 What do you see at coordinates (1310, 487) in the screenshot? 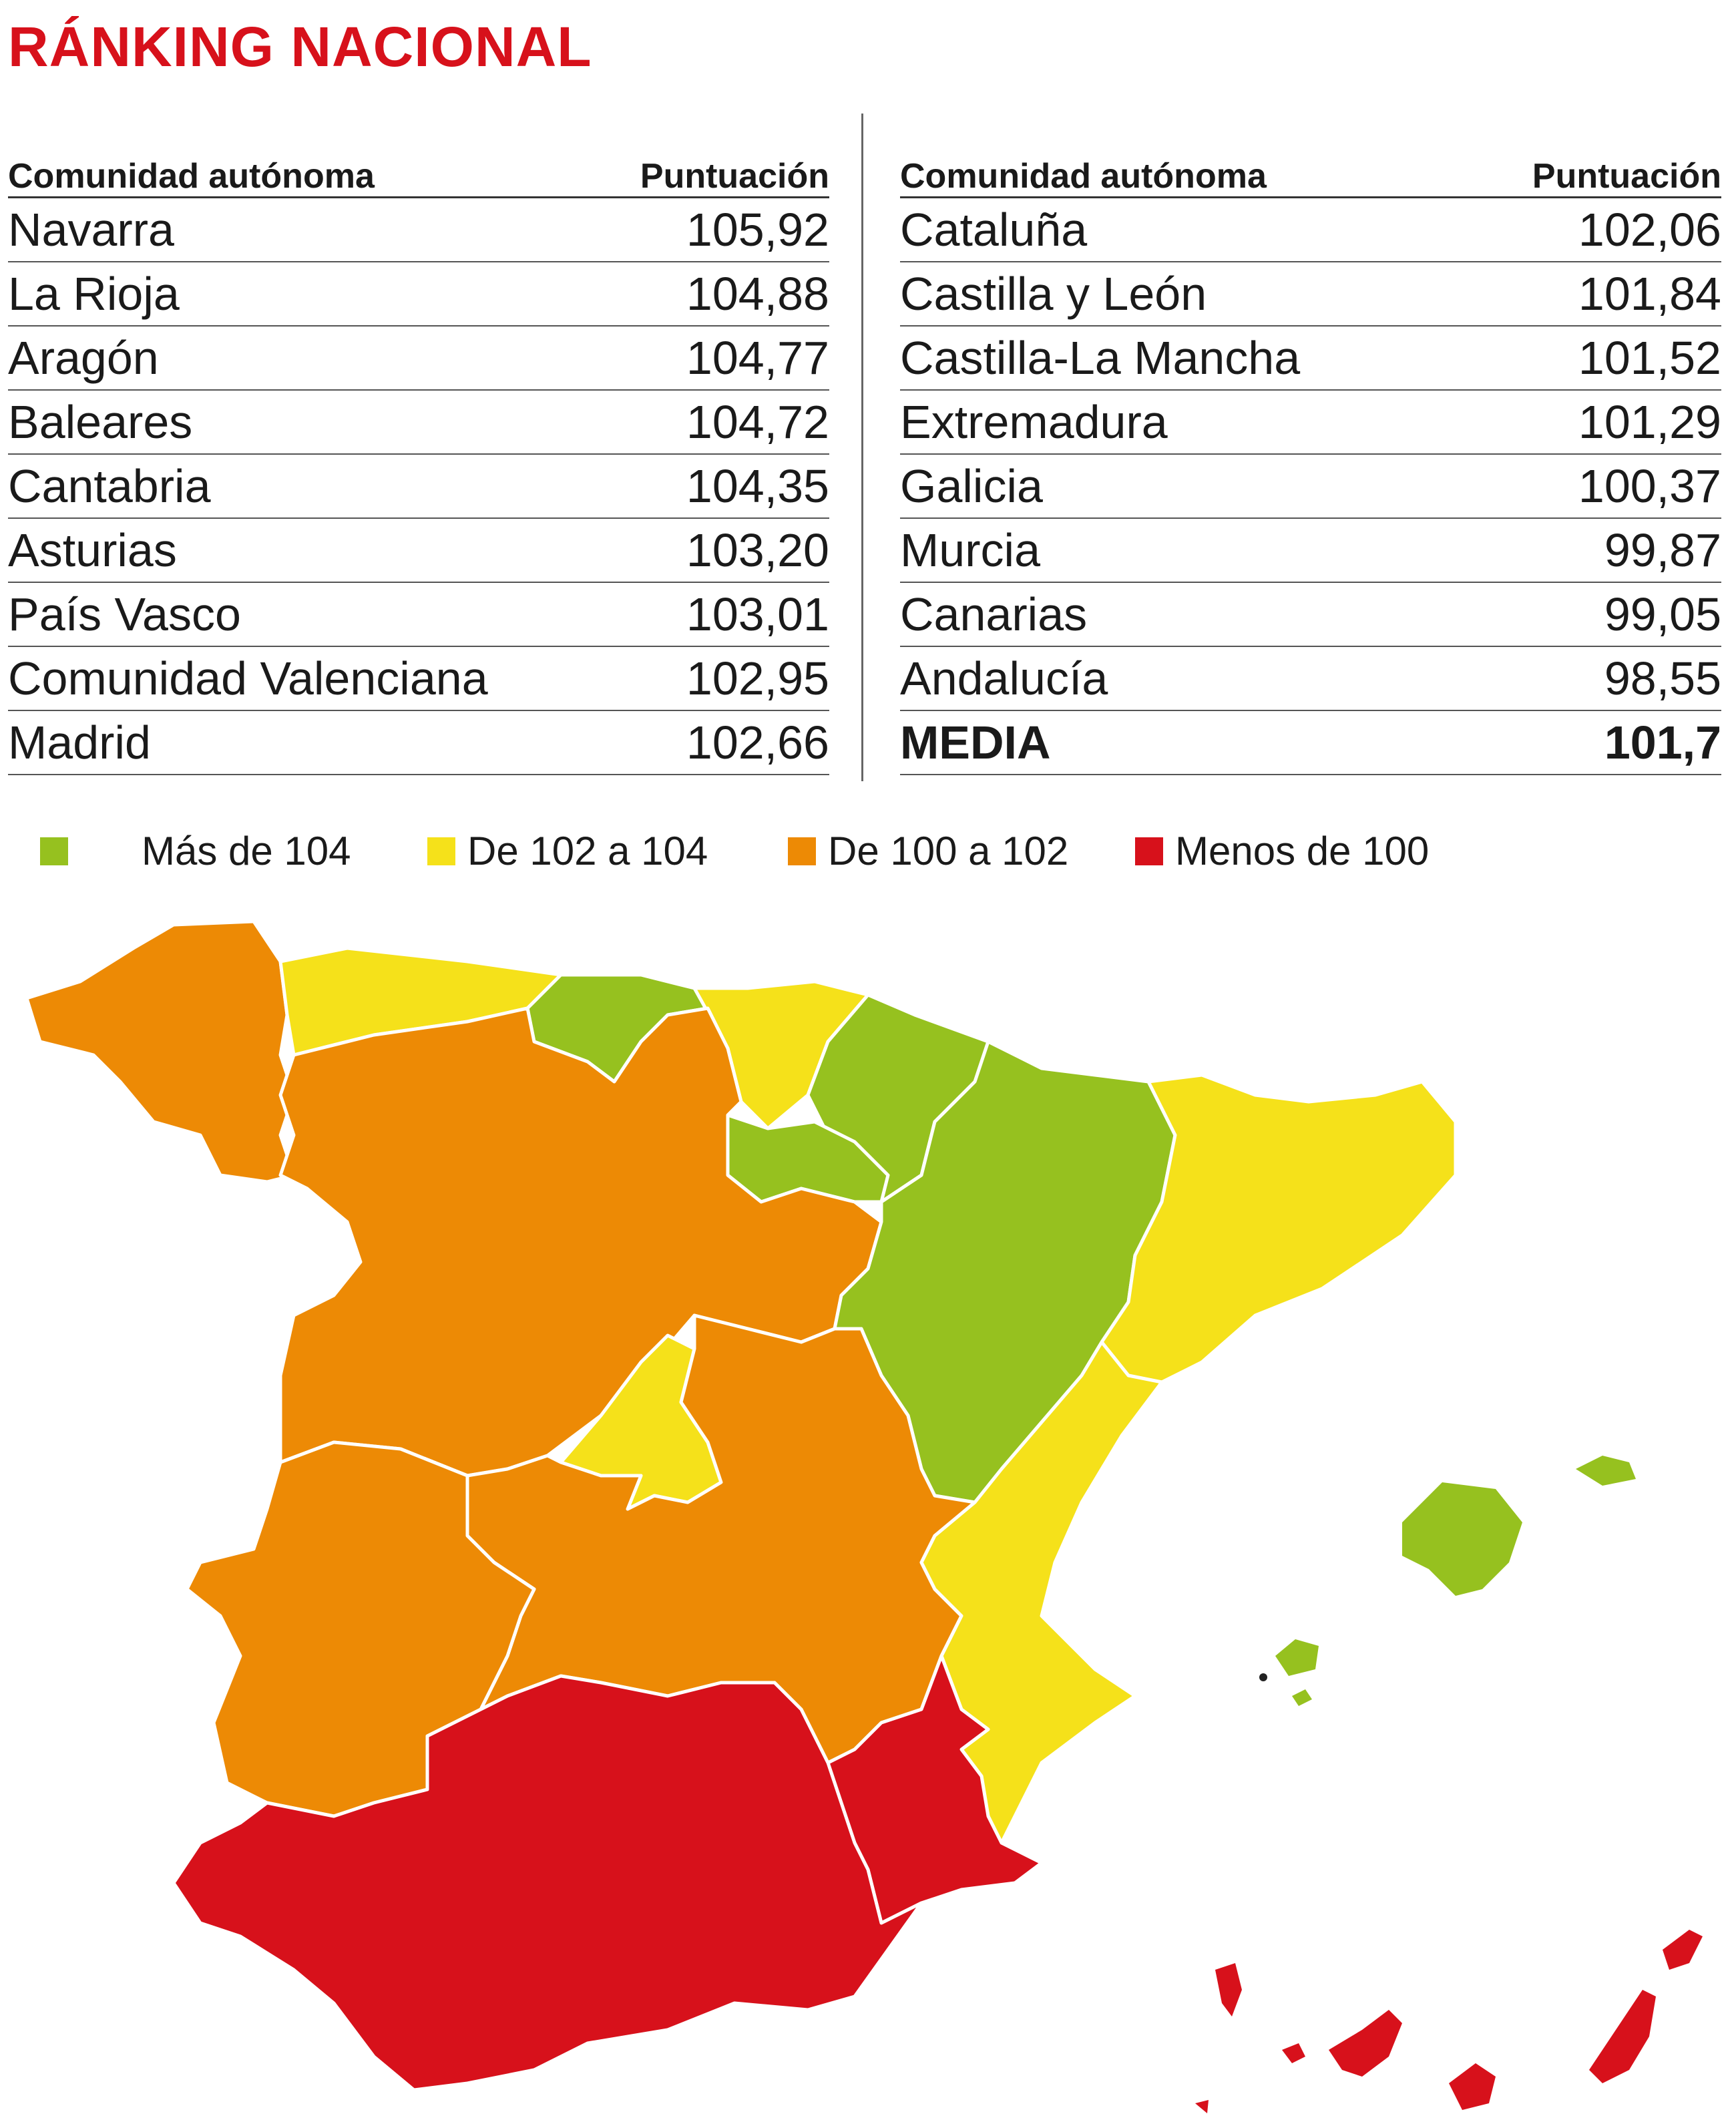
I see `table-row: Galicia 100,37` at bounding box center [1310, 487].